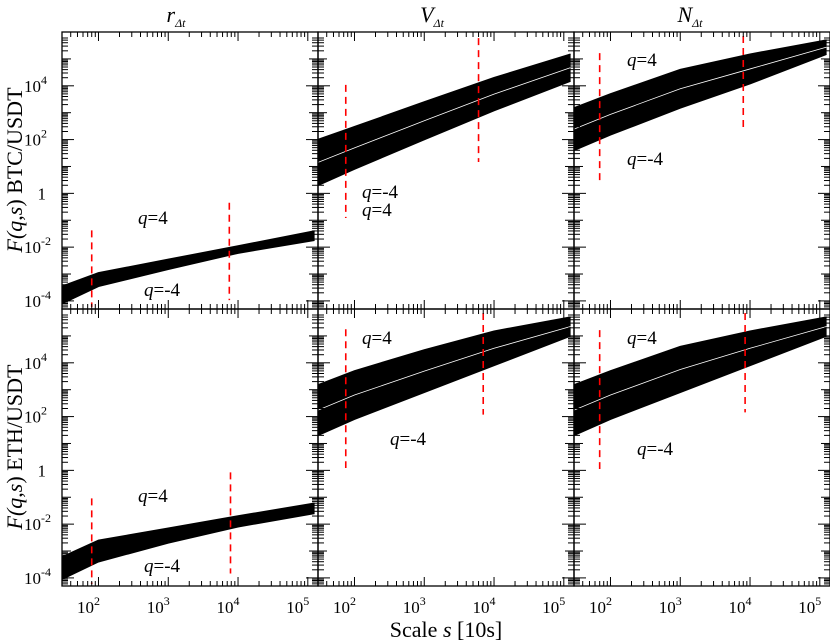 The image size is (830, 643). Describe the element at coordinates (446, 447) in the screenshot. I see `panel-2-2: q=4 q=-4` at that location.